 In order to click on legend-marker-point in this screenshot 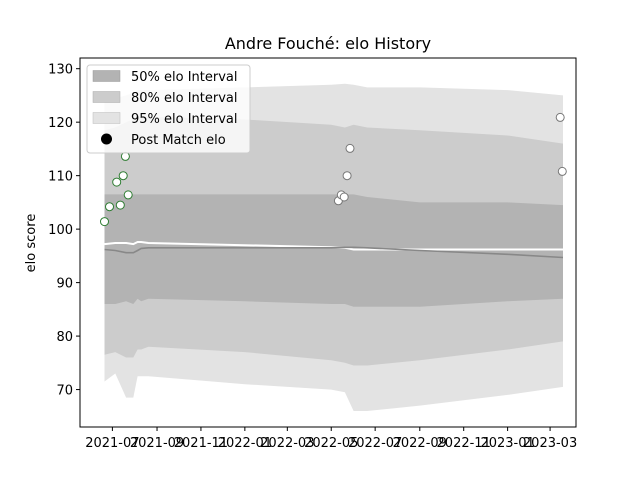, I will do `click(106, 139)`.